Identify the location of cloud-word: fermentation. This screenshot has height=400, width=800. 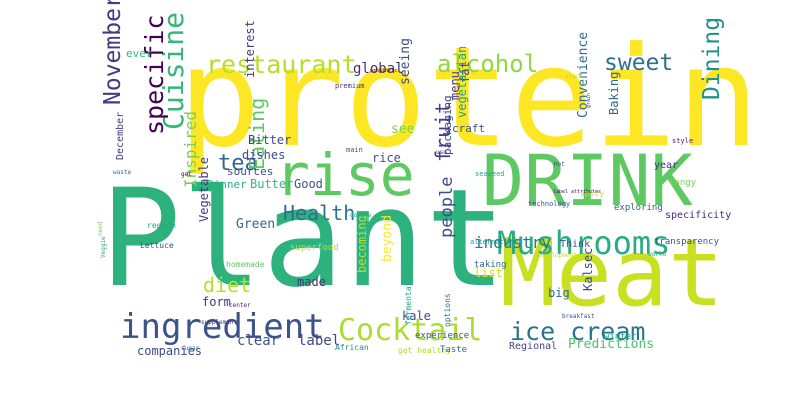
(408, 296).